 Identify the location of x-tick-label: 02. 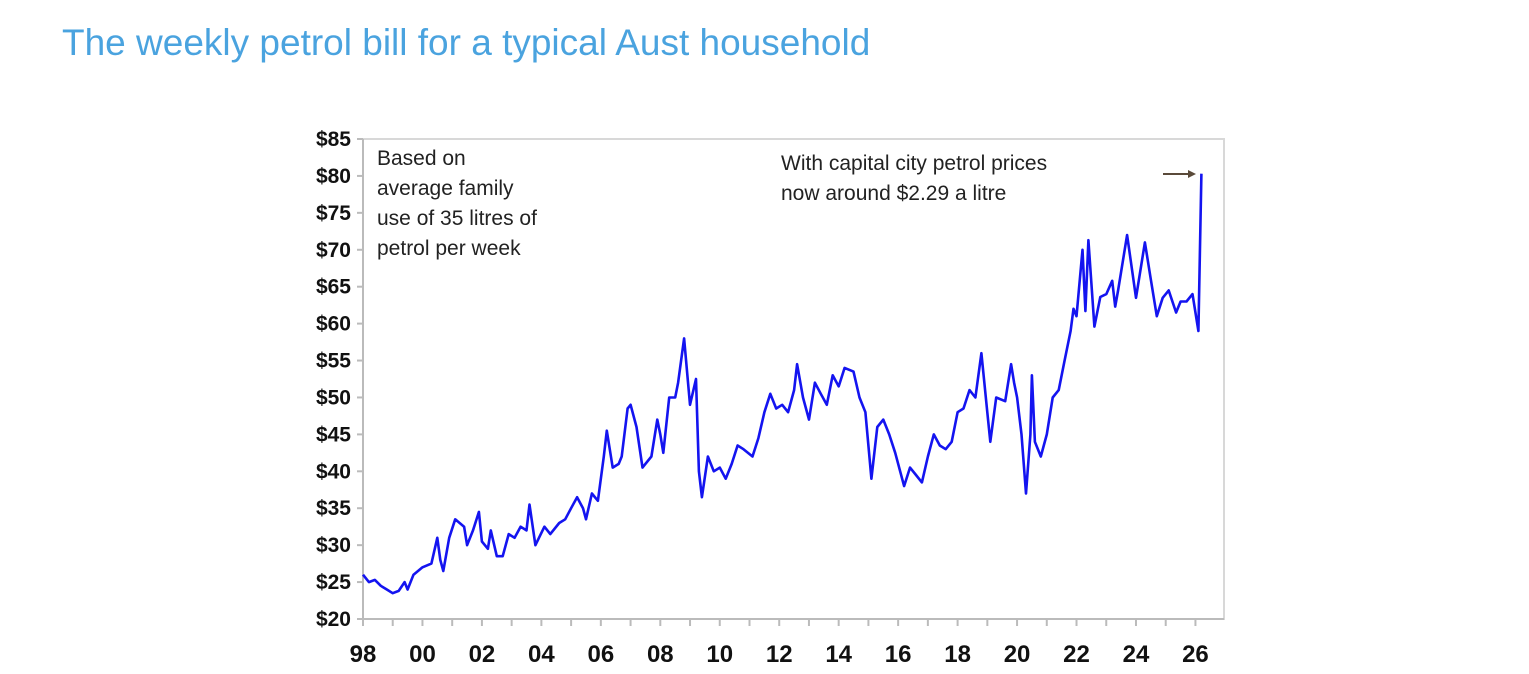
(482, 654).